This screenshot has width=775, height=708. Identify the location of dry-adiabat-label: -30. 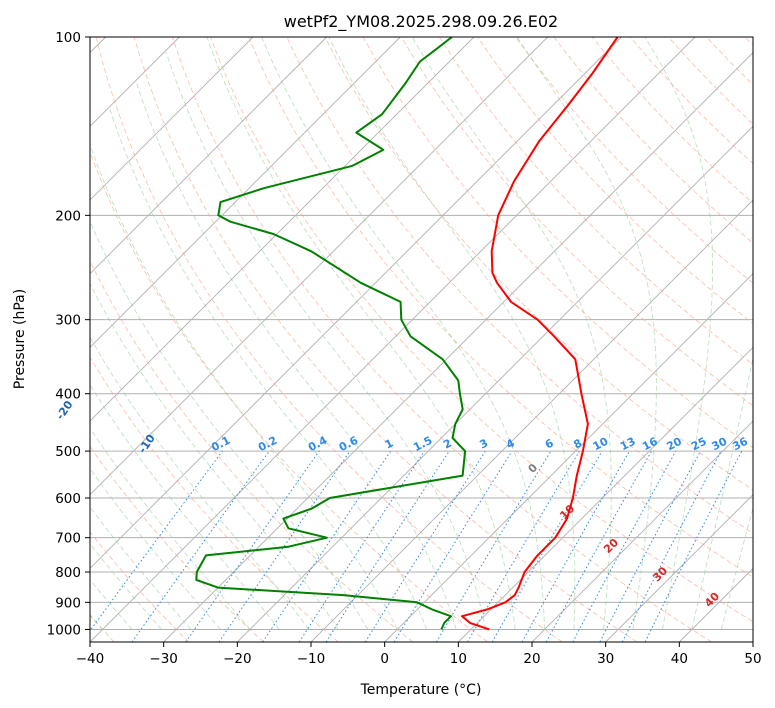
(0, 378).